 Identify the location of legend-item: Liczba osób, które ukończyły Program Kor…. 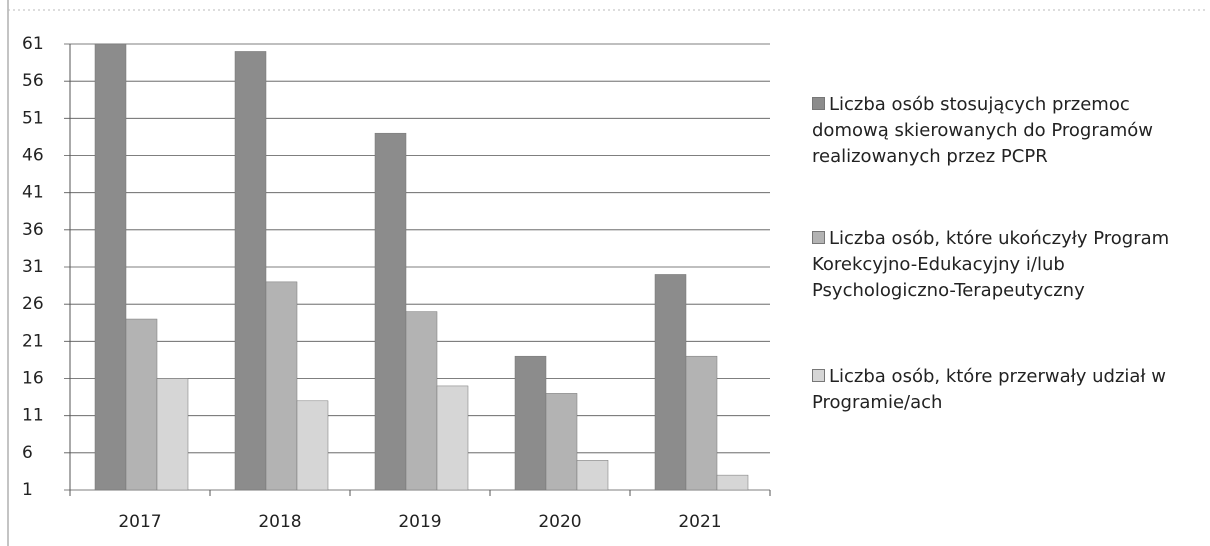
(1007, 265).